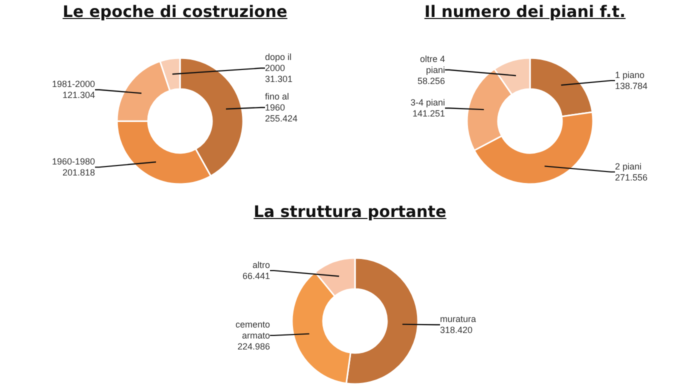 This screenshot has width=700, height=391. What do you see at coordinates (253, 346) in the screenshot?
I see `data-label: 224.986` at bounding box center [253, 346].